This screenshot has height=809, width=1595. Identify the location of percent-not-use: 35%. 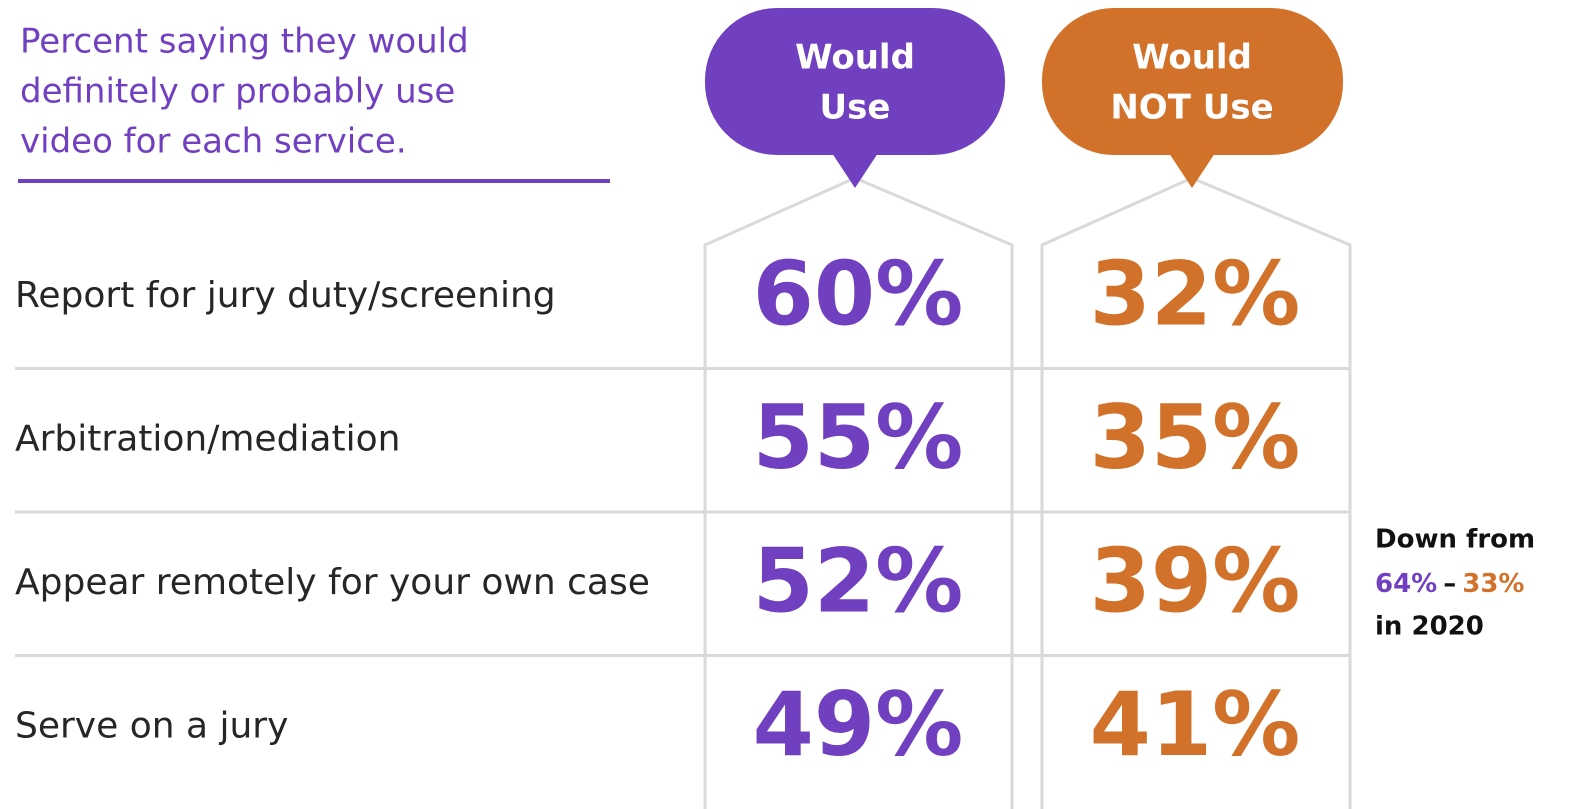
(1195, 437).